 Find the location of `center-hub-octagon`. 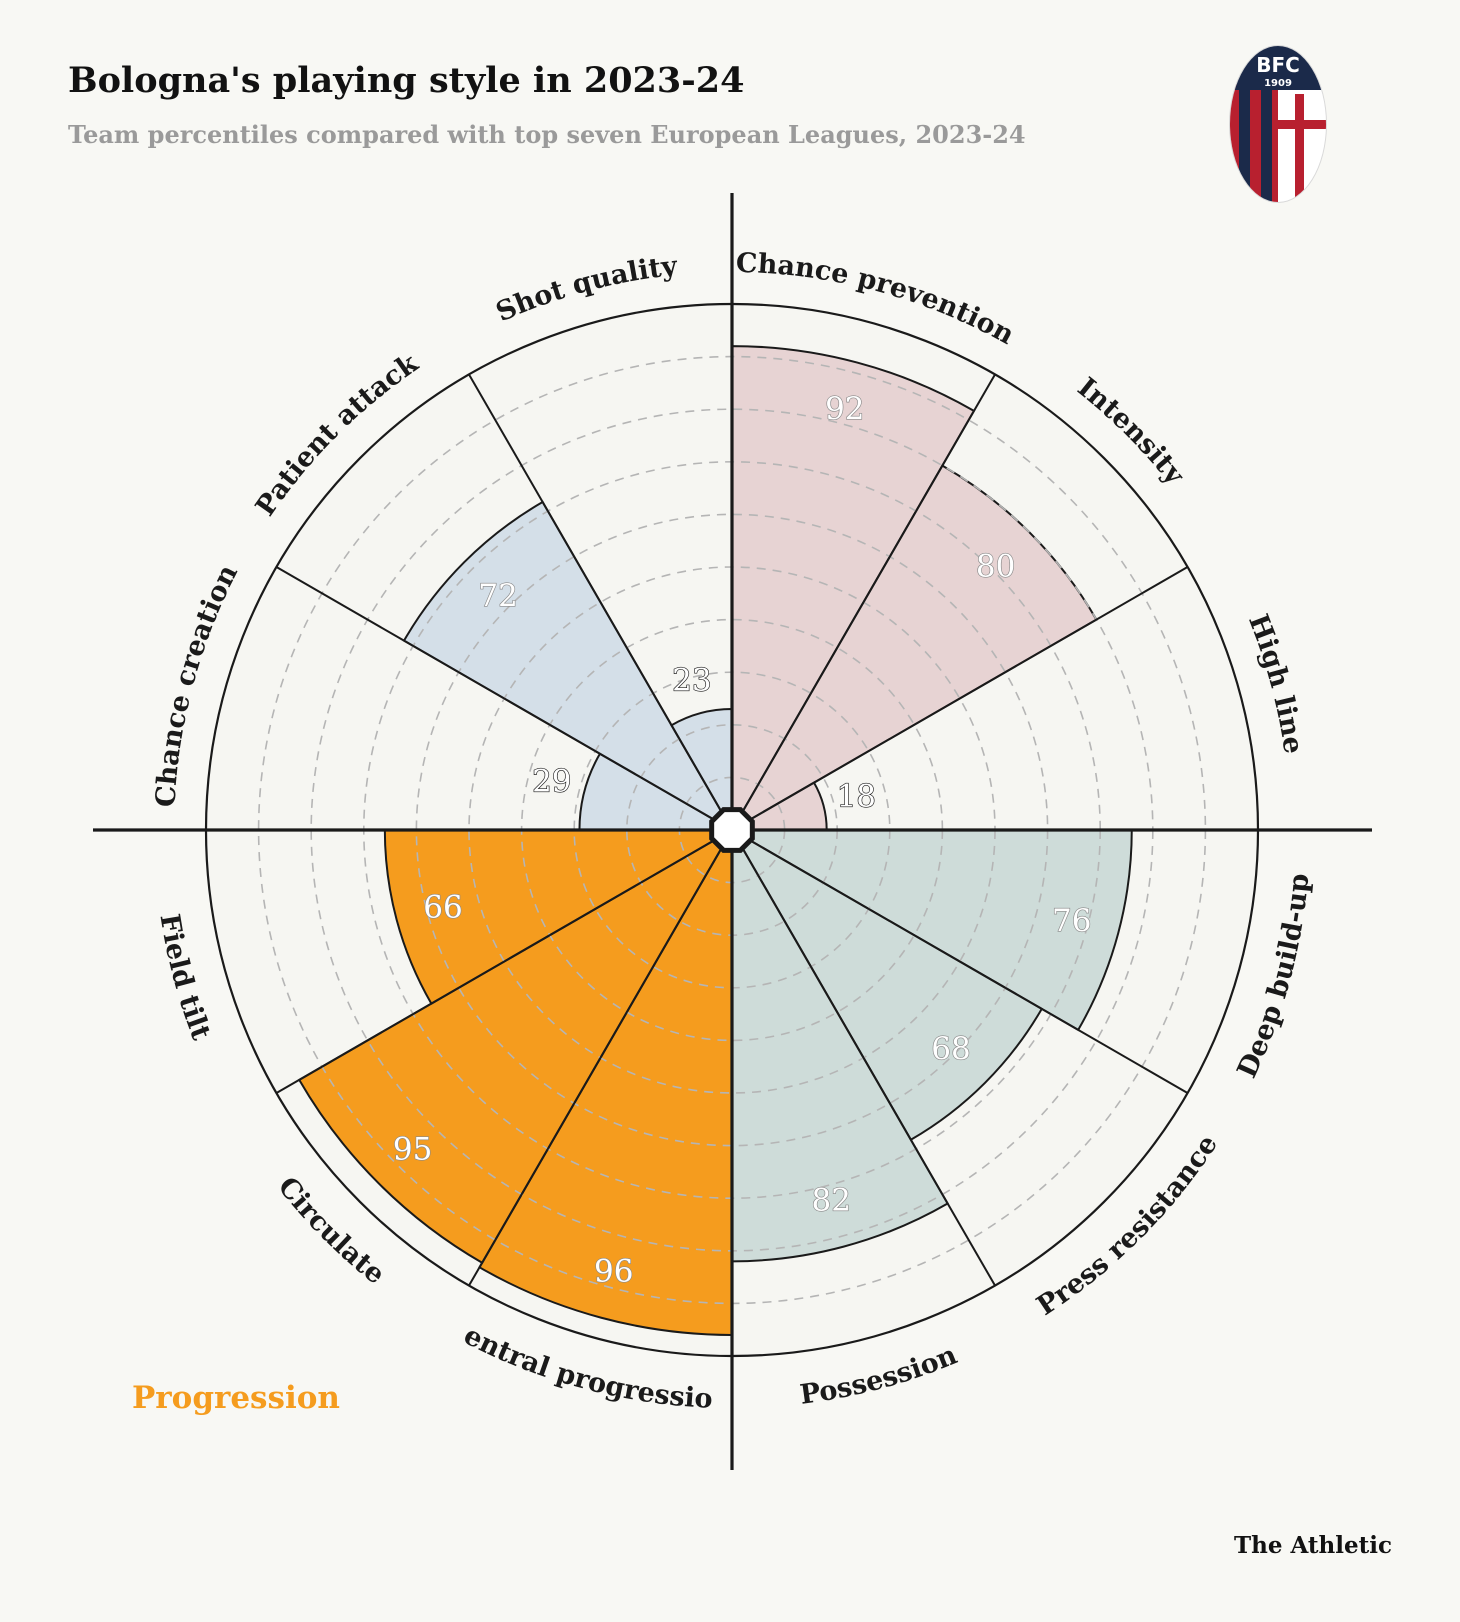

center-hub-octagon is located at coordinates (732, 830).